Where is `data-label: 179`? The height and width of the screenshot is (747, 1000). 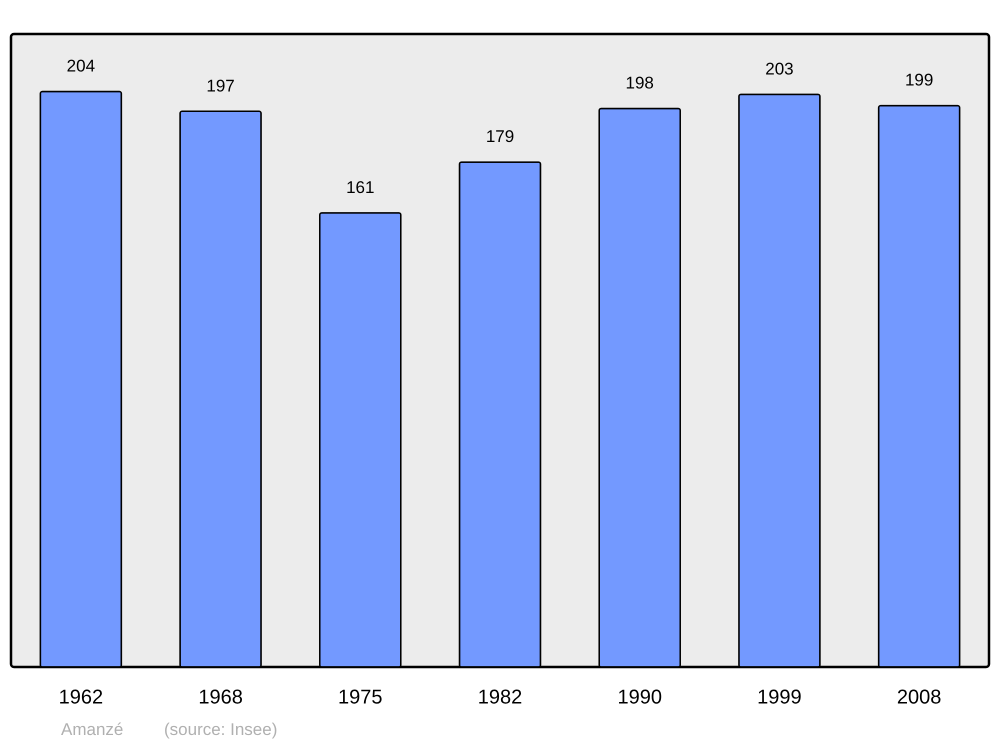 data-label: 179 is located at coordinates (500, 136).